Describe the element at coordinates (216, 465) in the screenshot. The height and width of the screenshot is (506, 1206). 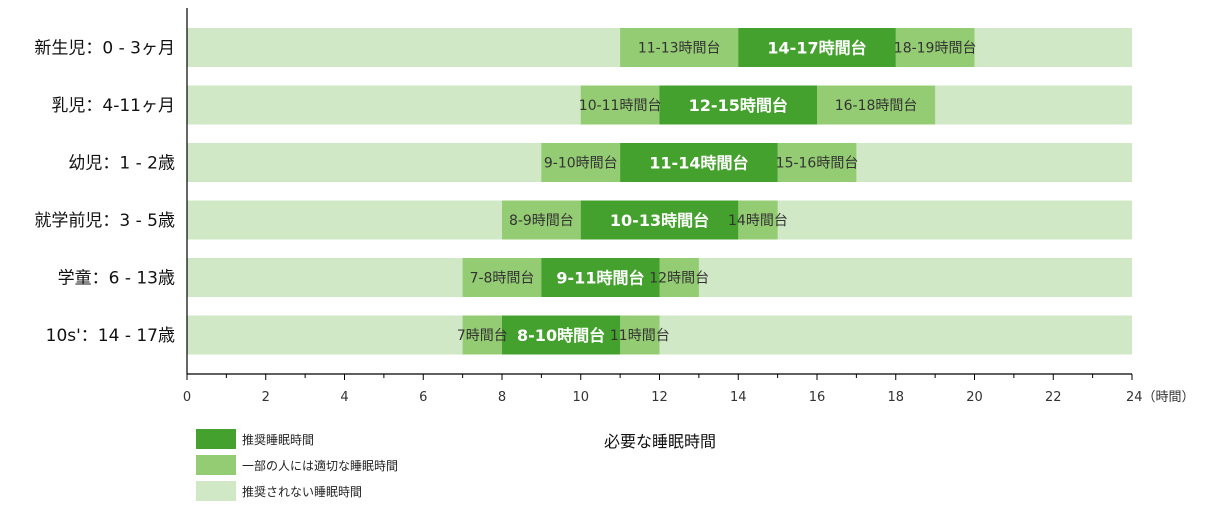
I see `legend-swatch-appropriate` at that location.